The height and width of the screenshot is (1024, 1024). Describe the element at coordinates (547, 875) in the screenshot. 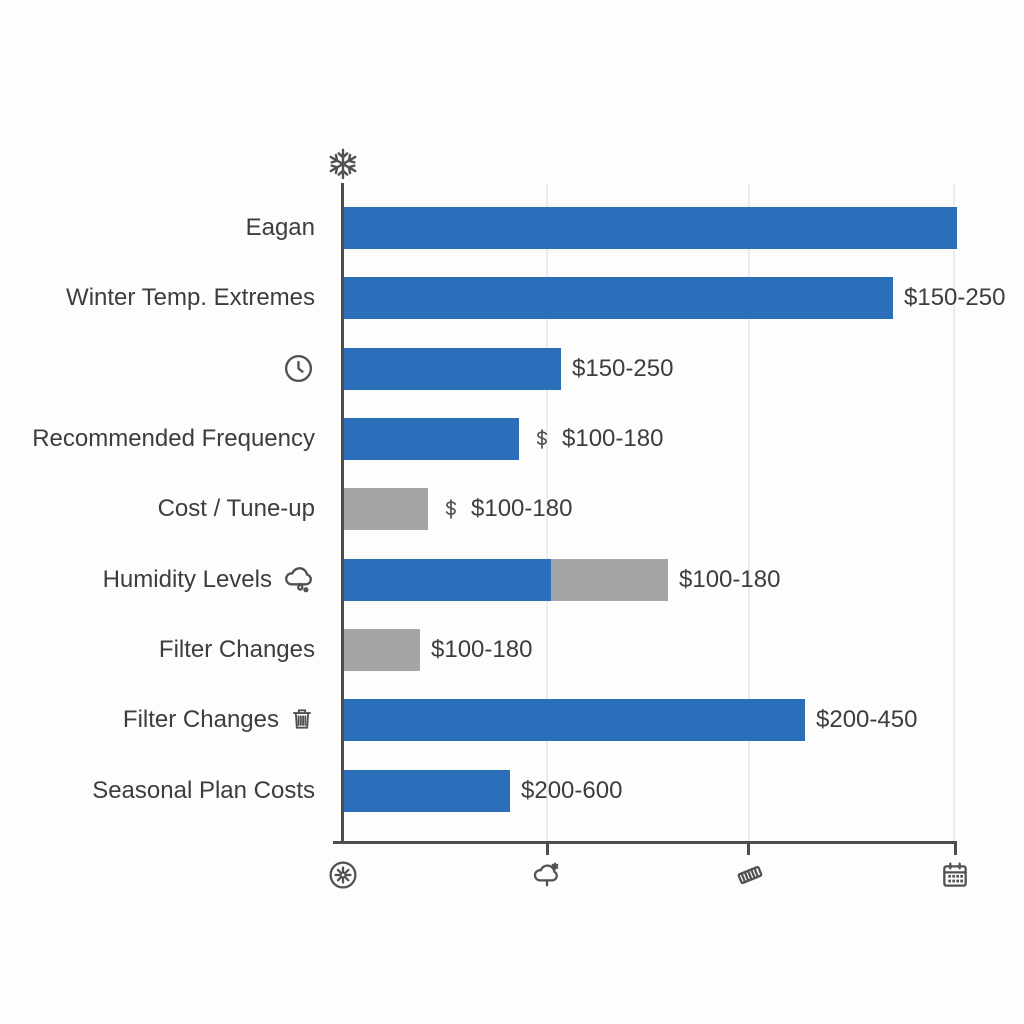

I see `cloud-snow-icon` at that location.